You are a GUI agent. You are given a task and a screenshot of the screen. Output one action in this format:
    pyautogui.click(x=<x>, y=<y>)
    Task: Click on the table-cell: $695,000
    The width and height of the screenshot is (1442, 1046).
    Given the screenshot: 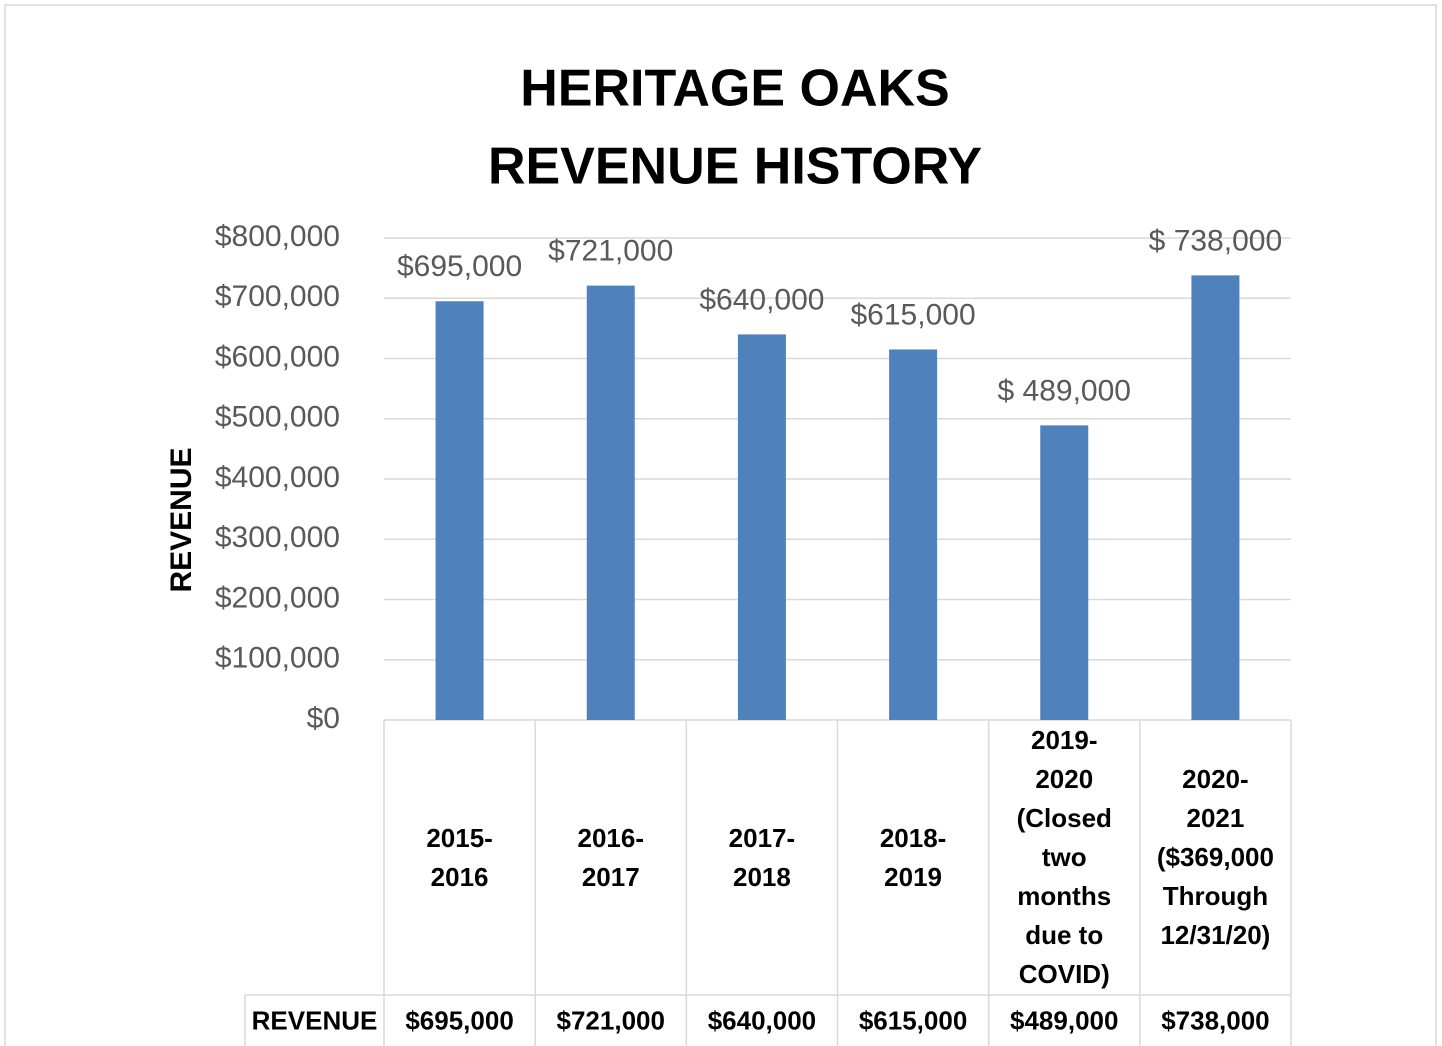 What is the action you would take?
    pyautogui.click(x=459, y=1020)
    